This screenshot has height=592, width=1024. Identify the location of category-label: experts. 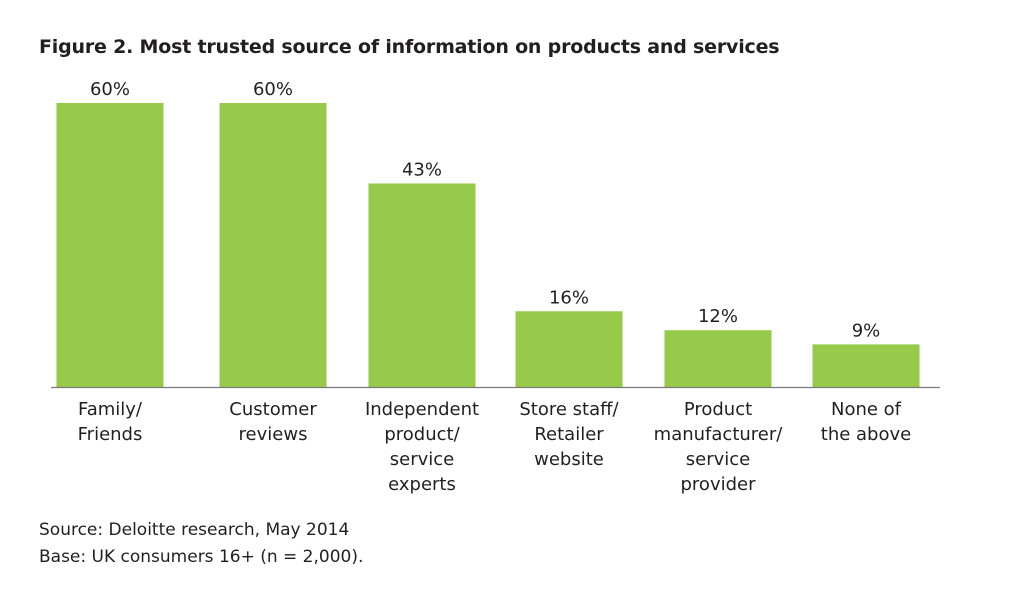
(422, 484).